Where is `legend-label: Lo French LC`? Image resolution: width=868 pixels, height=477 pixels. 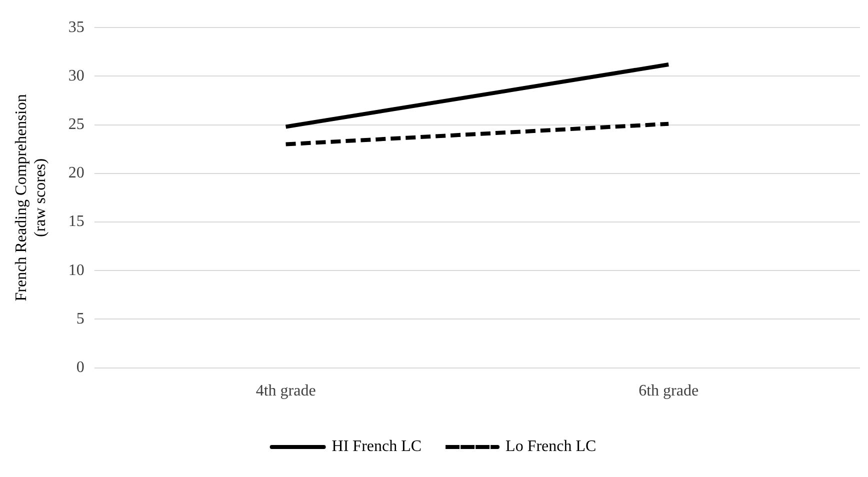
legend-label: Lo French LC is located at coordinates (551, 447).